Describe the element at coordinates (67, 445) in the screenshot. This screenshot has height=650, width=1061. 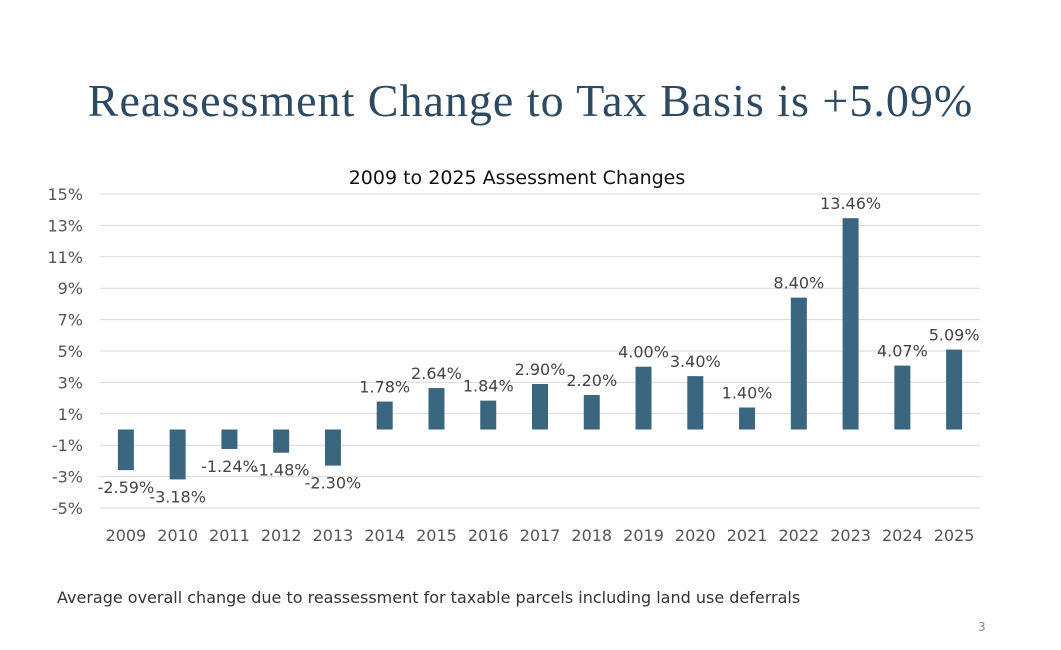
I see `y-tick-label: -1%` at that location.